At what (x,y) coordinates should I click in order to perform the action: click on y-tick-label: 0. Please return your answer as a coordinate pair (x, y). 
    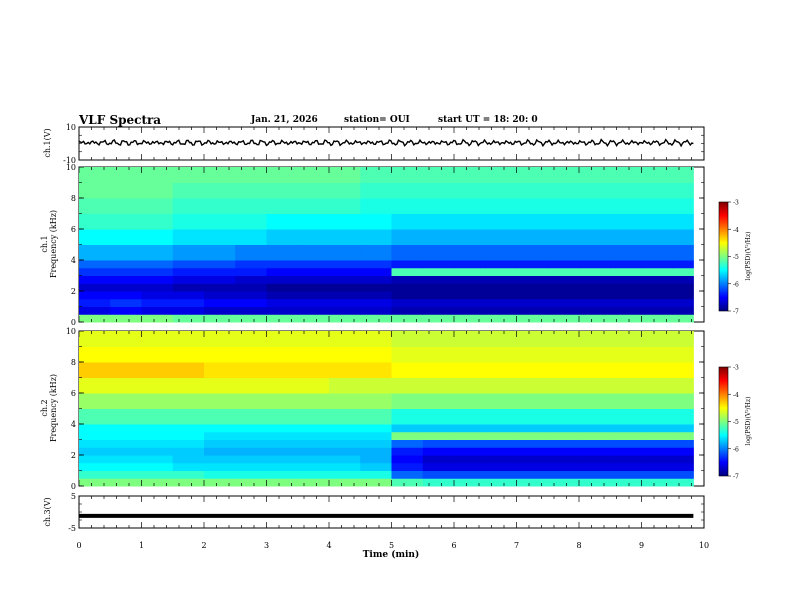
    Looking at the image, I should click on (73, 322).